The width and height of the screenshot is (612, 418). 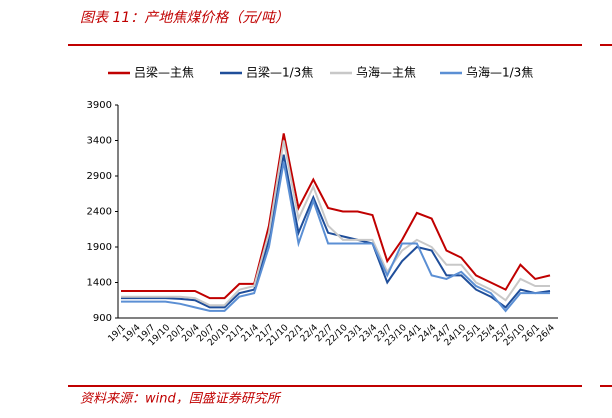 What do you see at coordinates (99, 247) in the screenshot?
I see `y-tick-label: 1900` at bounding box center [99, 247].